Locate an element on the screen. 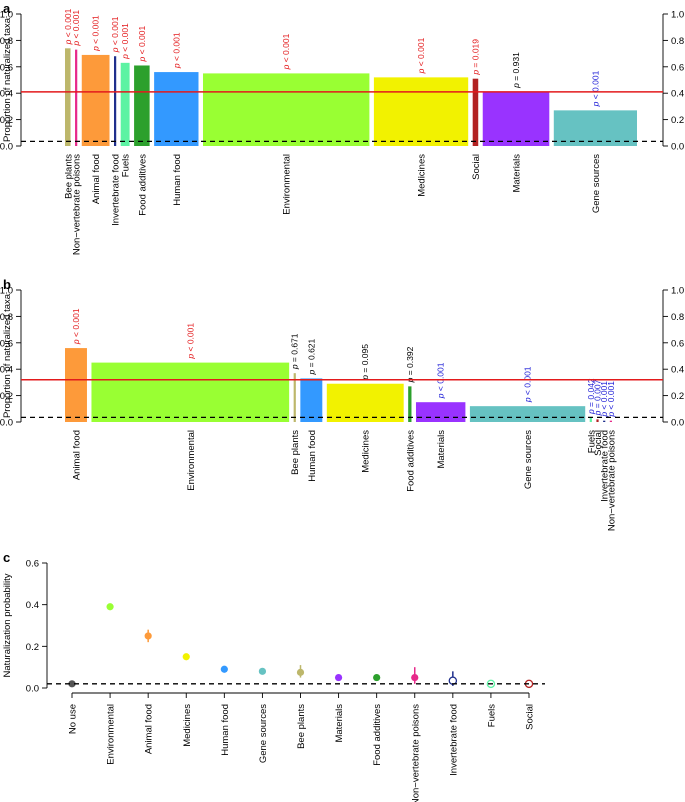 This screenshot has height=802, width=685. p-value-label: p = 0.621 is located at coordinates (311, 356).